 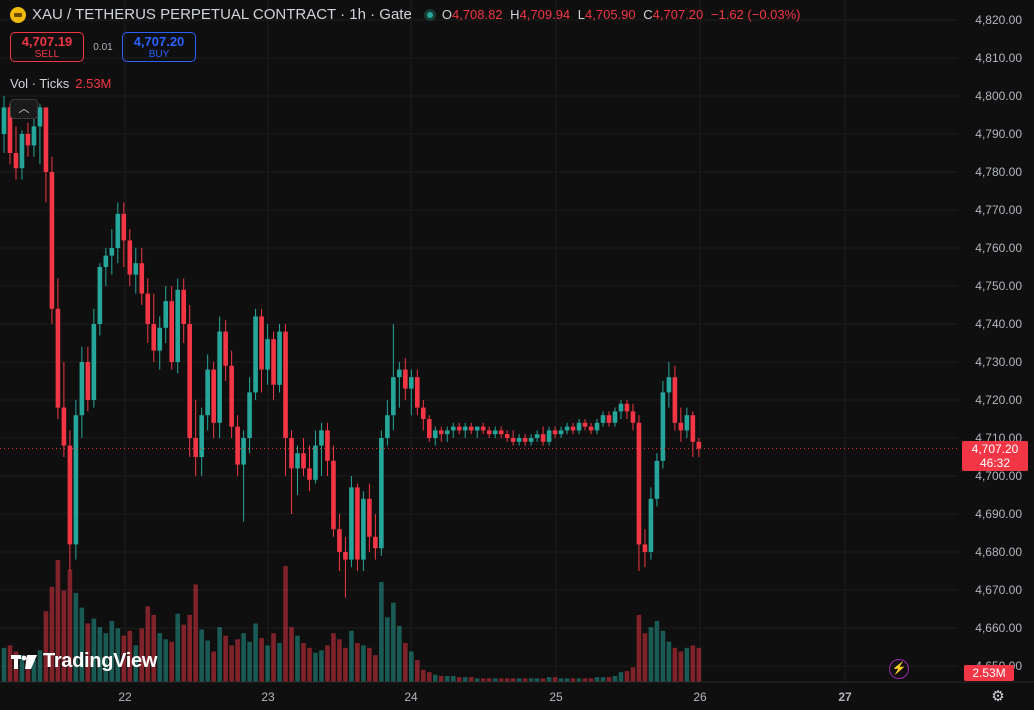 What do you see at coordinates (47, 47) in the screenshot?
I see `sell-button: 4,707.19 SELL` at bounding box center [47, 47].